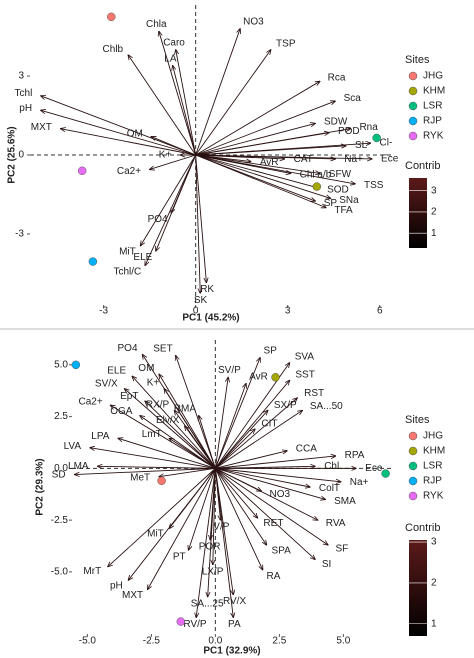 The width and height of the screenshot is (474, 658). Describe the element at coordinates (269, 424) in the screenshot. I see `loading-label: CIT` at that location.